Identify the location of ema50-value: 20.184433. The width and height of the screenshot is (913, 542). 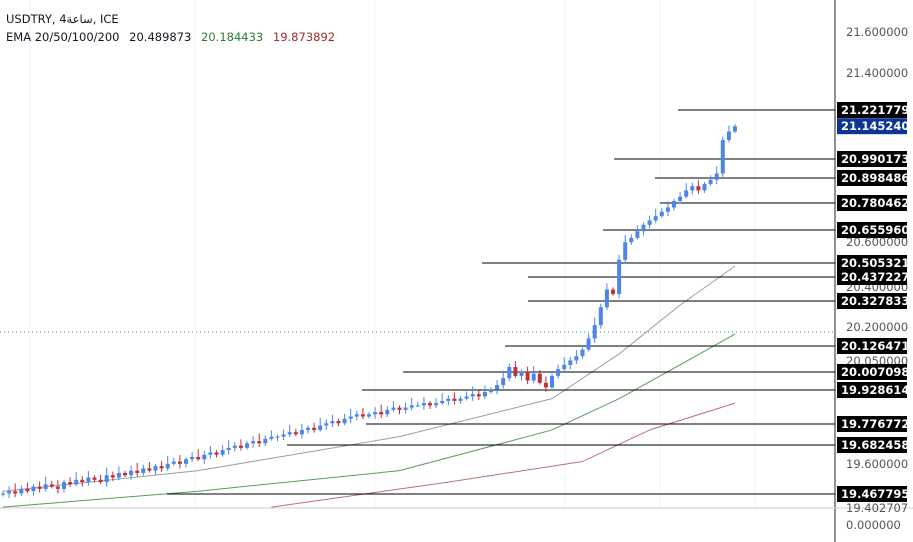
(232, 37).